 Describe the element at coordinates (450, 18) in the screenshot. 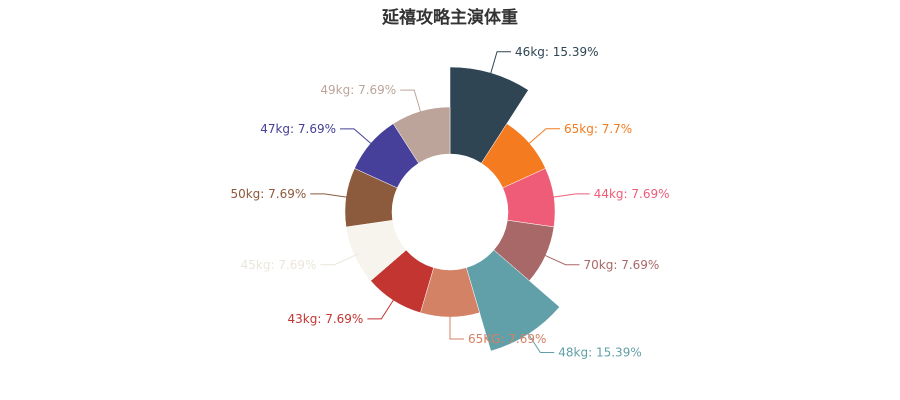

I see `chart-title: 延禧攻略主演体重` at that location.